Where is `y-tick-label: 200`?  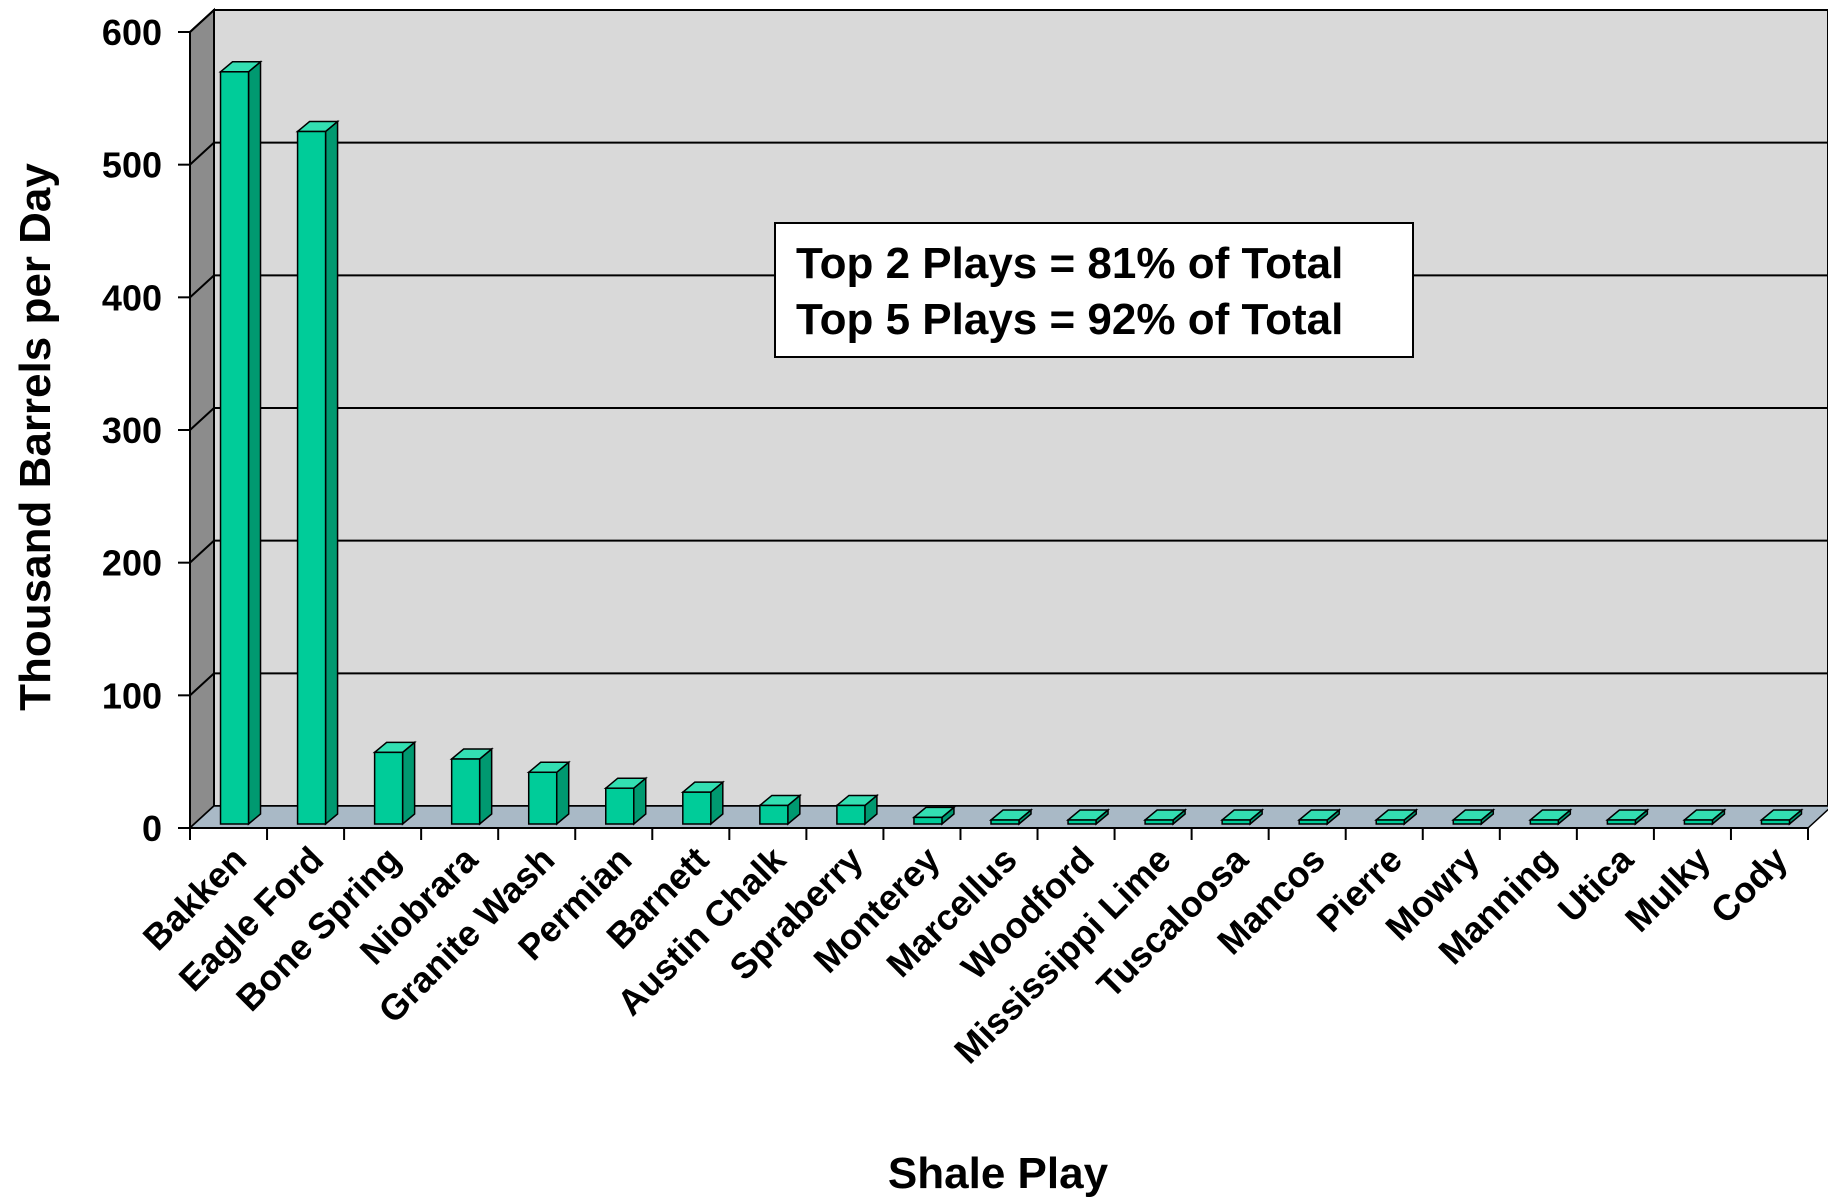
y-tick-label: 200 is located at coordinates (132, 563).